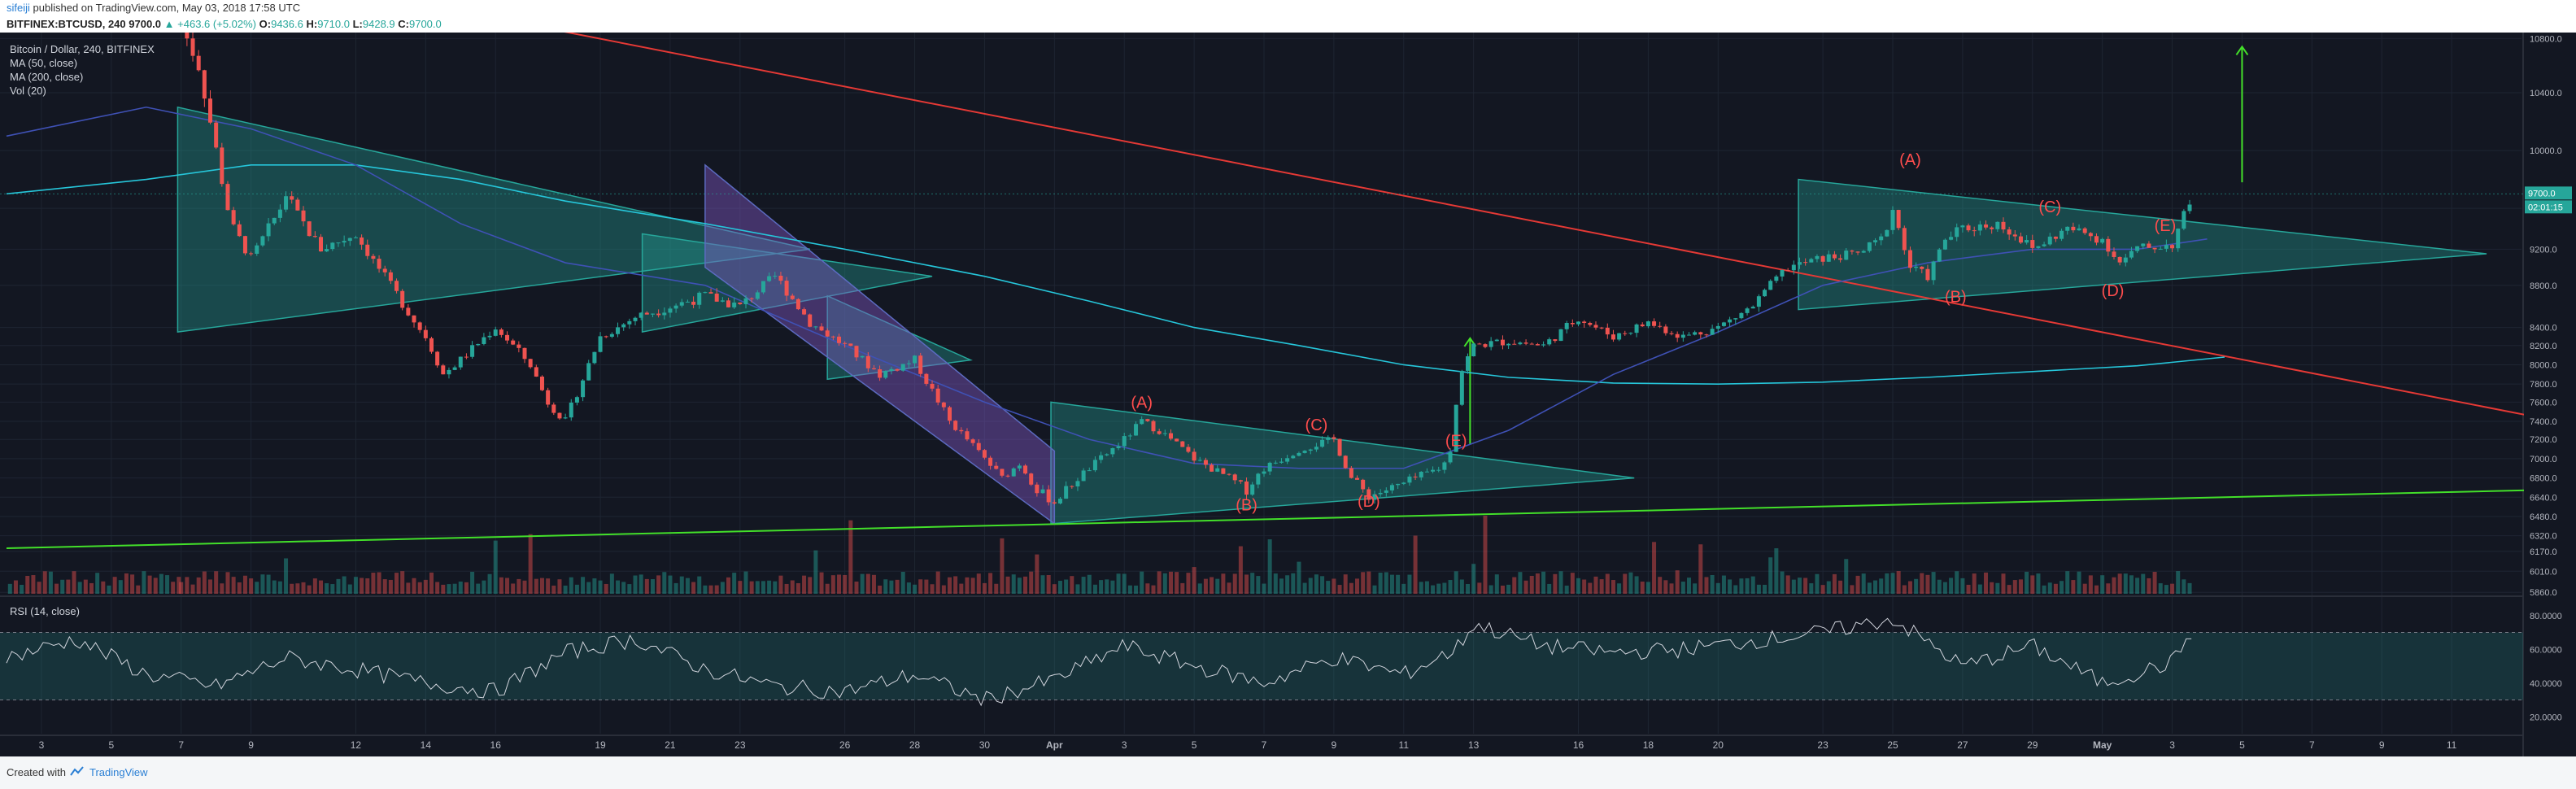  Describe the element at coordinates (44, 63) in the screenshot. I see `legend-ma50: MA (50, close)` at that location.